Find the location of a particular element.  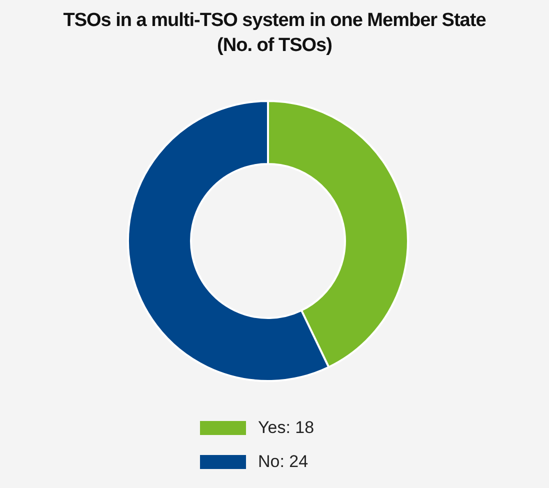

legend-label: No: 24 is located at coordinates (283, 462).